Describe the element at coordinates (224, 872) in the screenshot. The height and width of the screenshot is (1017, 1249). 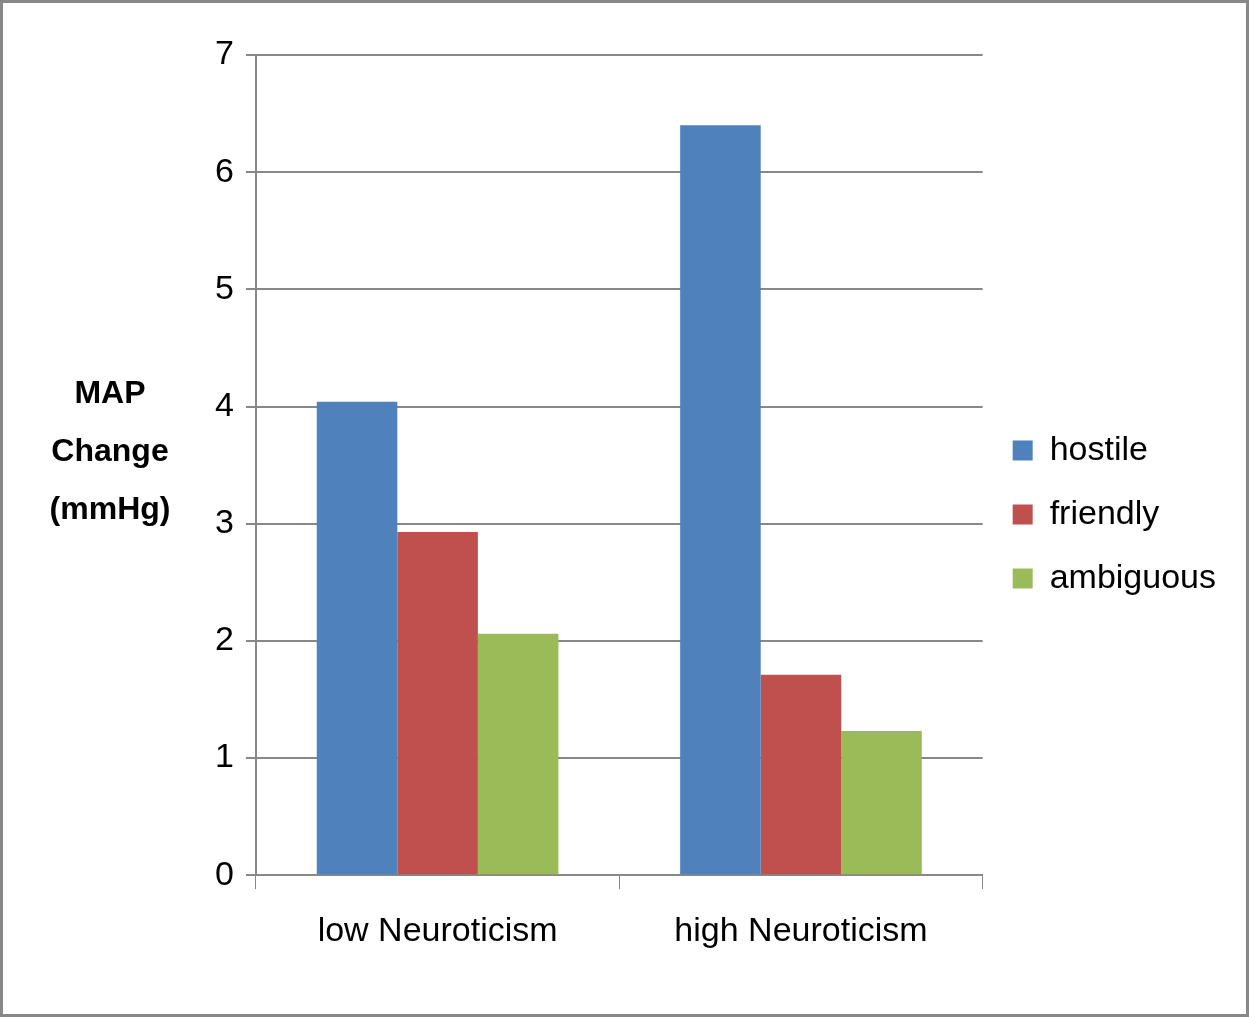
I see `y-tick-label: 0` at that location.